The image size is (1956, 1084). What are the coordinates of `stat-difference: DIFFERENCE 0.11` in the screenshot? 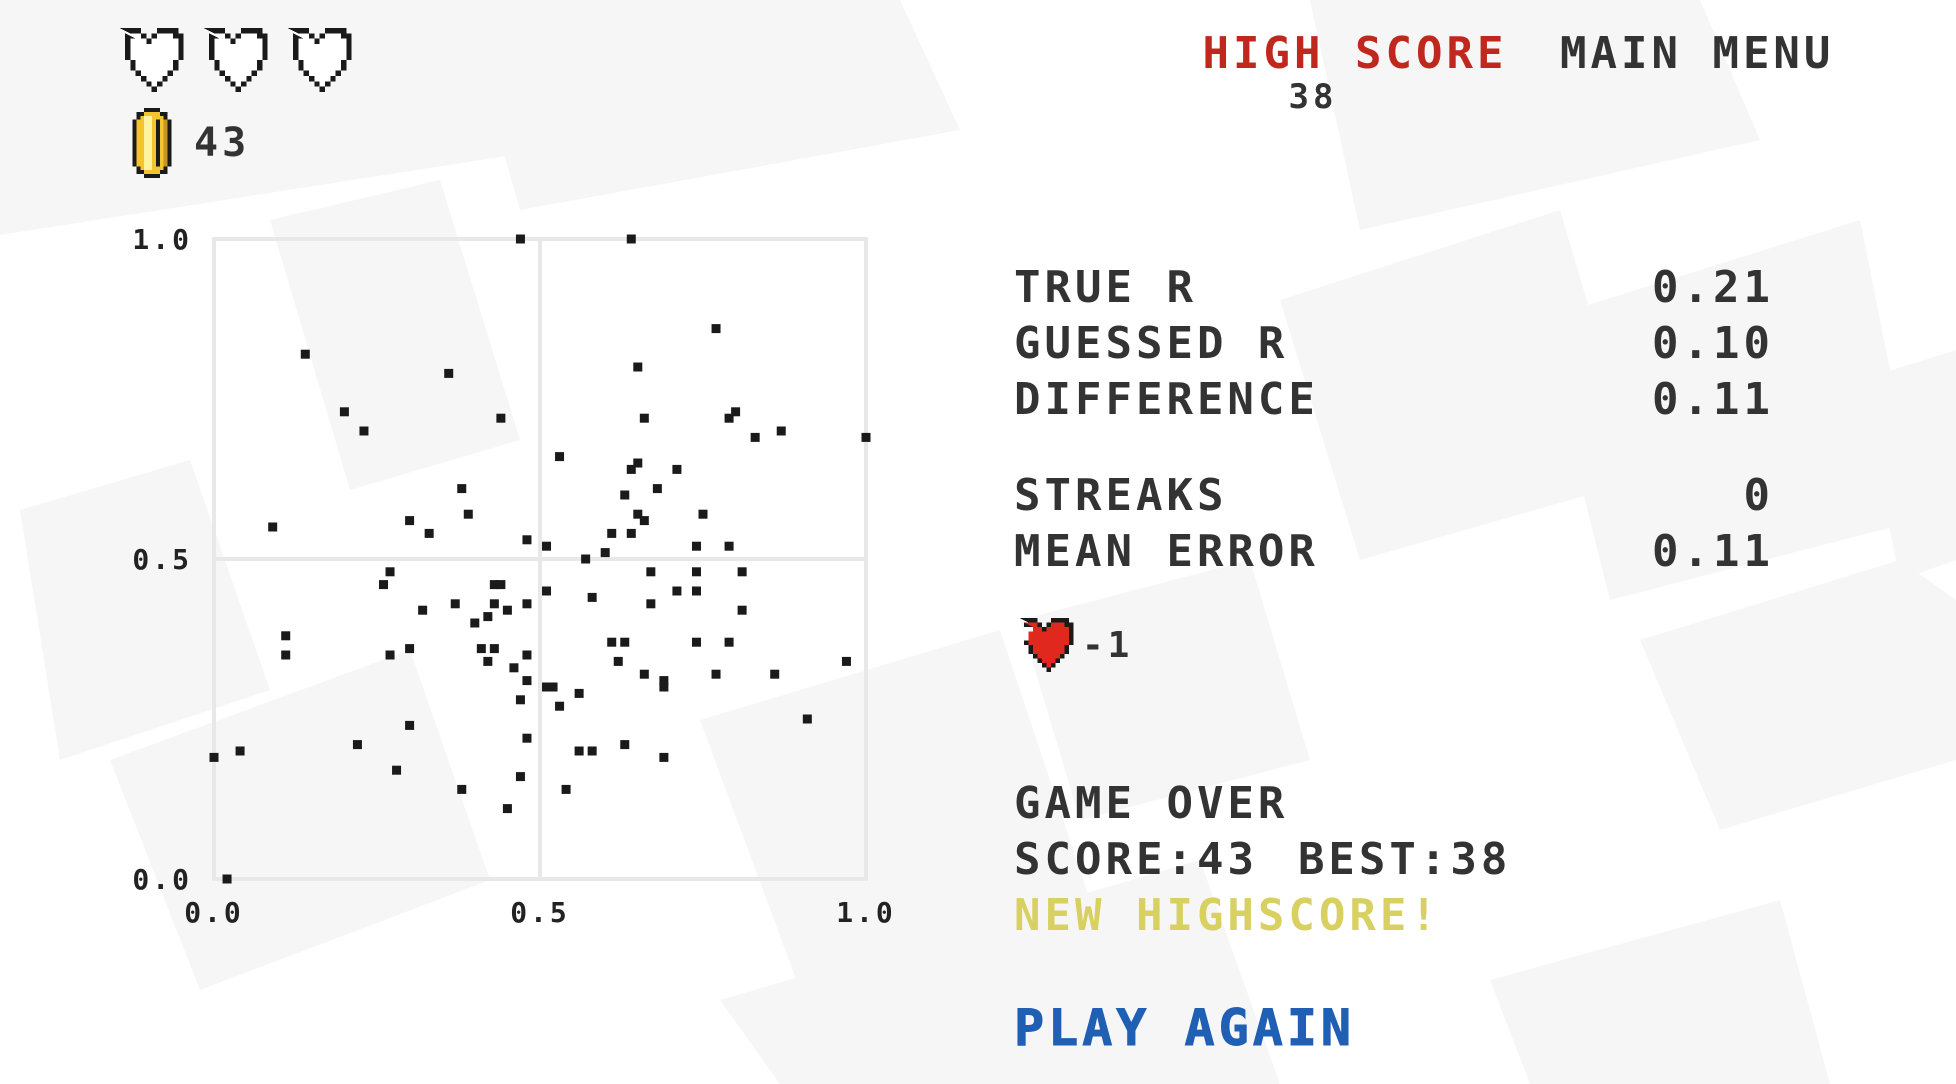 It's located at (1394, 400).